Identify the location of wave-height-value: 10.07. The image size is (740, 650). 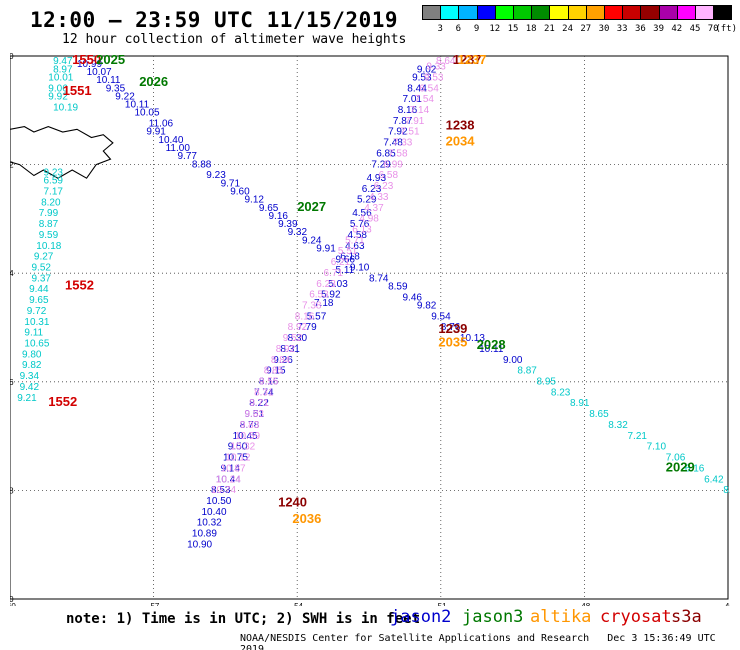
(99, 72).